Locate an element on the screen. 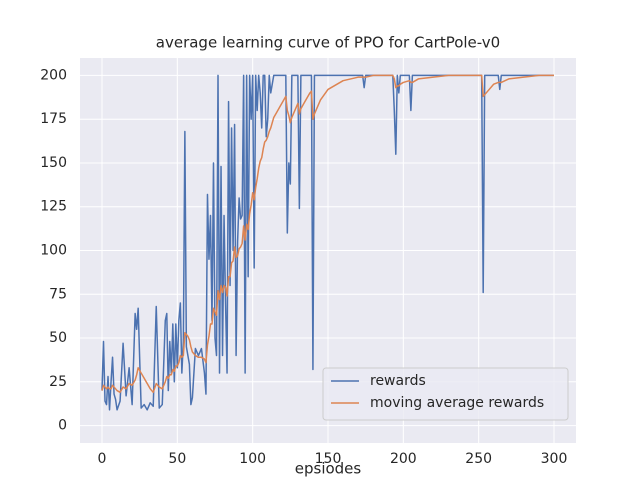  y-tick-label: 175 is located at coordinates (53, 119).